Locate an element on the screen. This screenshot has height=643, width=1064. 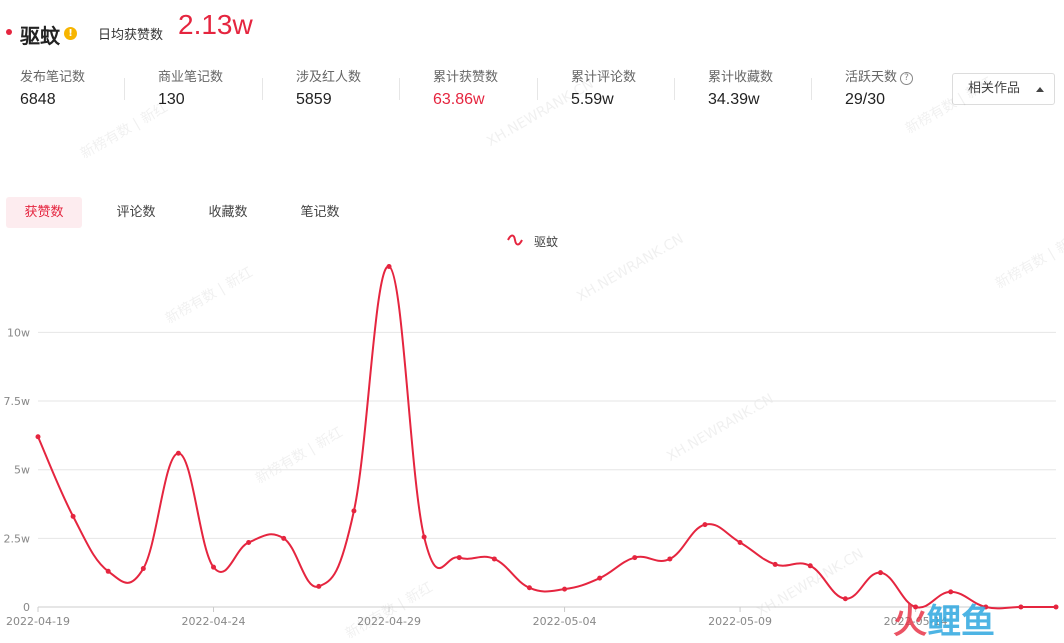
stat-total-likes: 累计获赞数 63.86w is located at coordinates (465, 91).